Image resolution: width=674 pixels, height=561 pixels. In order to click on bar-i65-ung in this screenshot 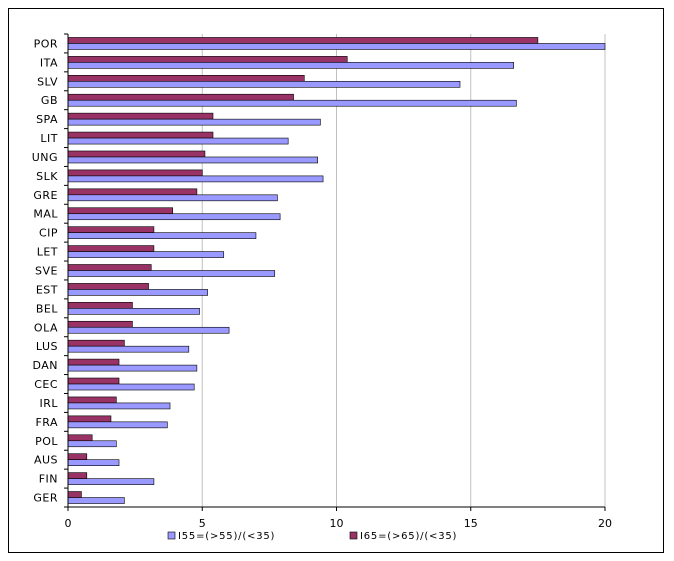, I will do `click(136, 154)`.